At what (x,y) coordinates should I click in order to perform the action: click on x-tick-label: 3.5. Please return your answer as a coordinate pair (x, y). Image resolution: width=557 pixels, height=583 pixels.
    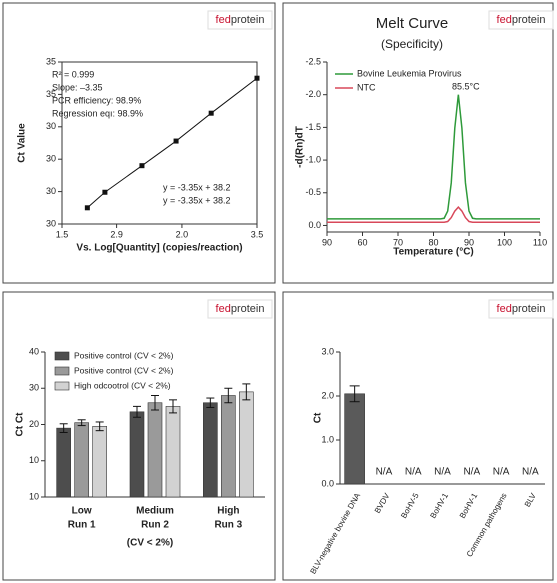
    Looking at the image, I should click on (257, 234).